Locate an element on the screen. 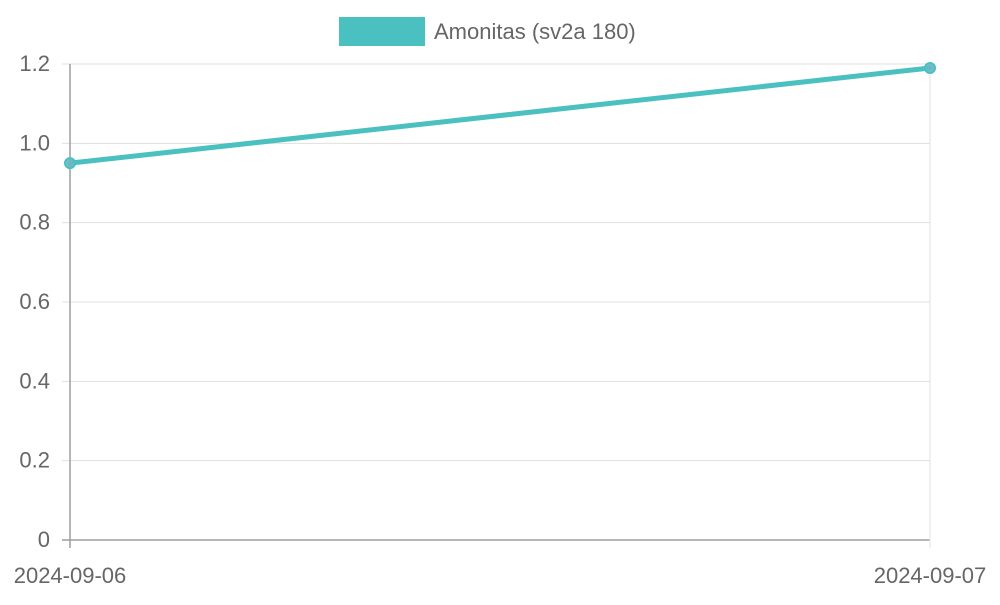  y-tick-label: 0.6 is located at coordinates (34, 301).